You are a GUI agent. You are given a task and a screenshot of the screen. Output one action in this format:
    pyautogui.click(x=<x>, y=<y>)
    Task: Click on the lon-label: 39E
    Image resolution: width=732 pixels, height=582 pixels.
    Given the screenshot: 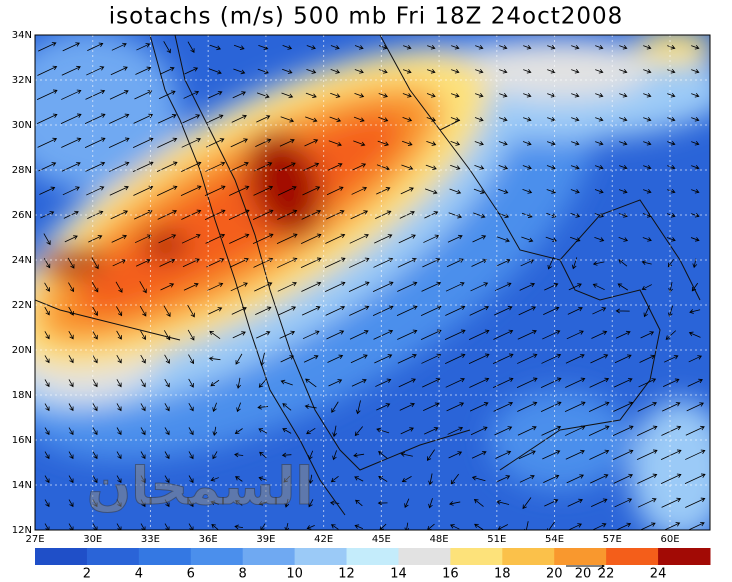 What is the action you would take?
    pyautogui.click(x=265, y=539)
    